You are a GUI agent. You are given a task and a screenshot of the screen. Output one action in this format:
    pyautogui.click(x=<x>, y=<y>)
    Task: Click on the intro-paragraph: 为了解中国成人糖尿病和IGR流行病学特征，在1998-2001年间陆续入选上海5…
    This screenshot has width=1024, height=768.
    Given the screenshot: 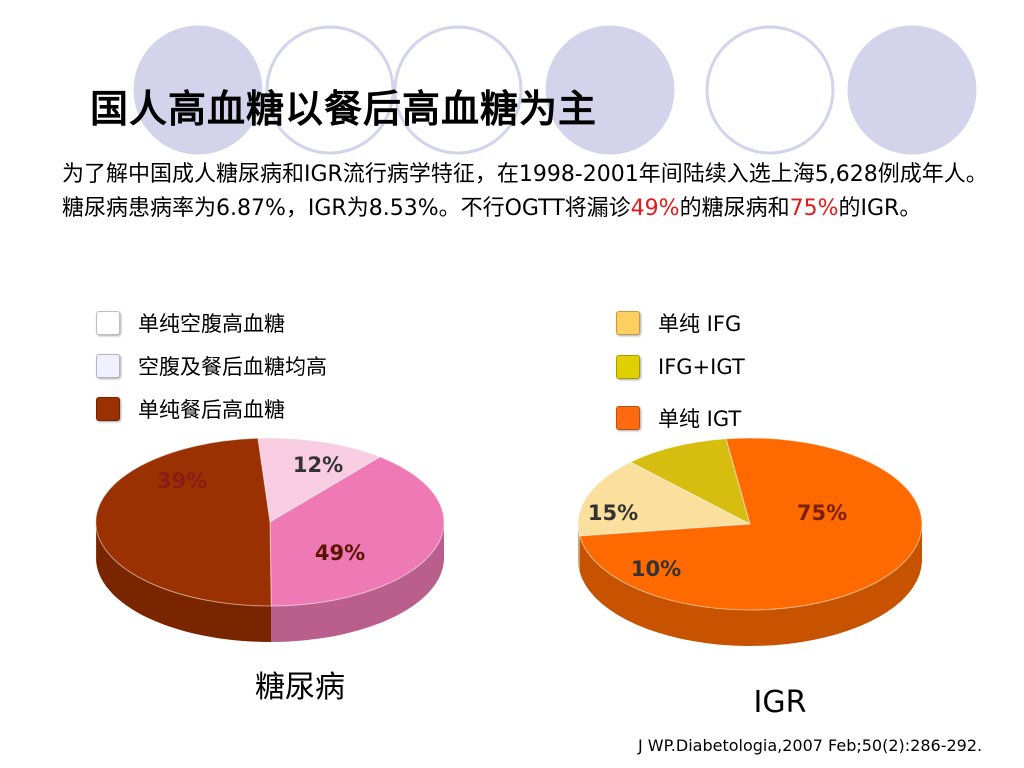 What is the action you would take?
    pyautogui.click(x=532, y=192)
    